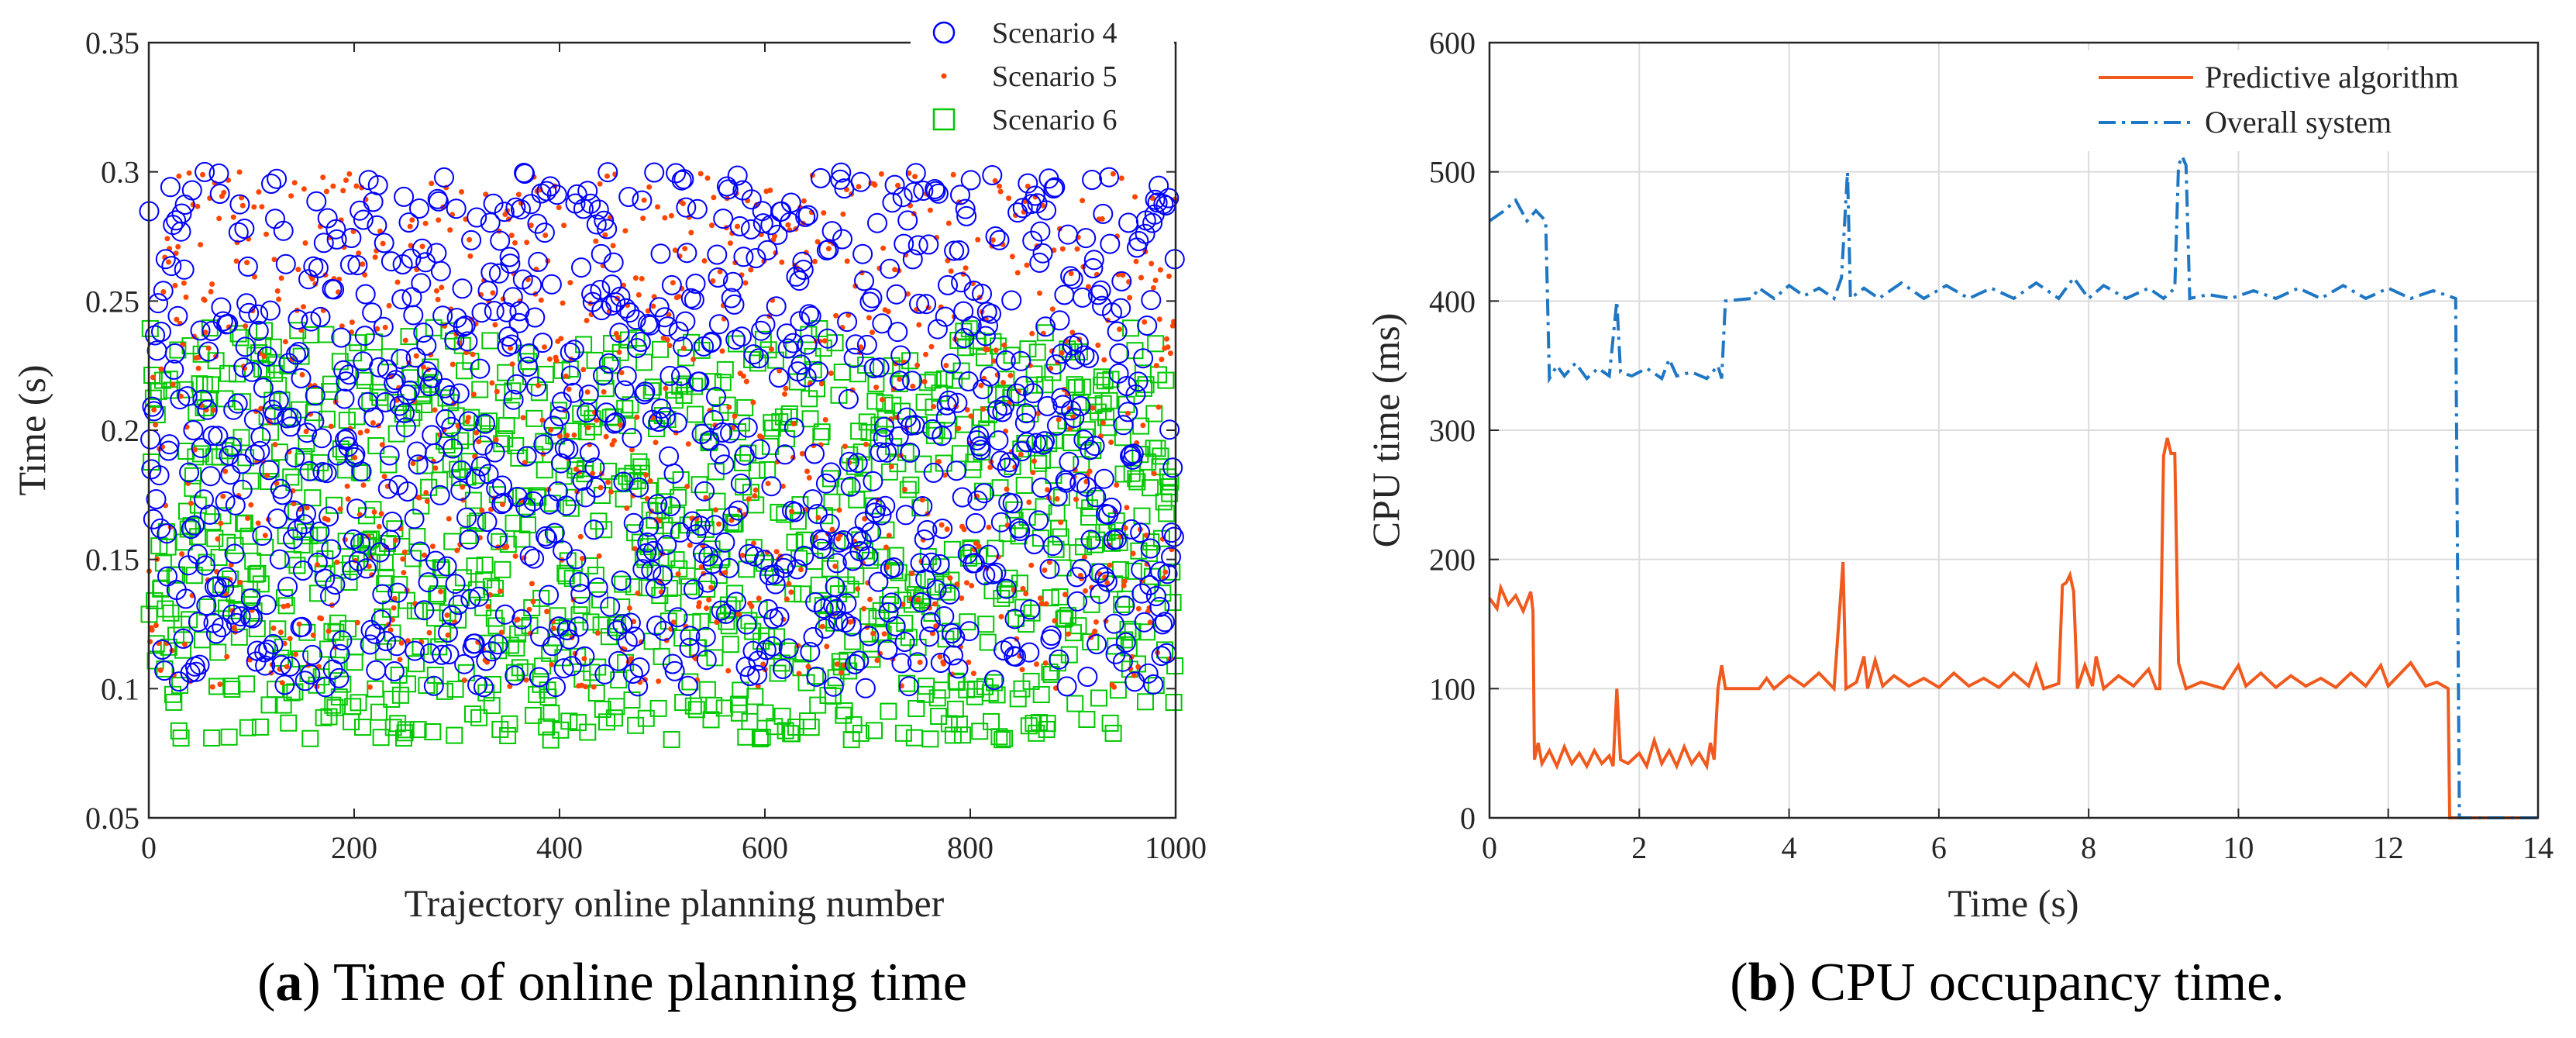 Image resolution: width=2576 pixels, height=1038 pixels. Describe the element at coordinates (112, 43) in the screenshot. I see `y-tick-label: 0.35` at that location.